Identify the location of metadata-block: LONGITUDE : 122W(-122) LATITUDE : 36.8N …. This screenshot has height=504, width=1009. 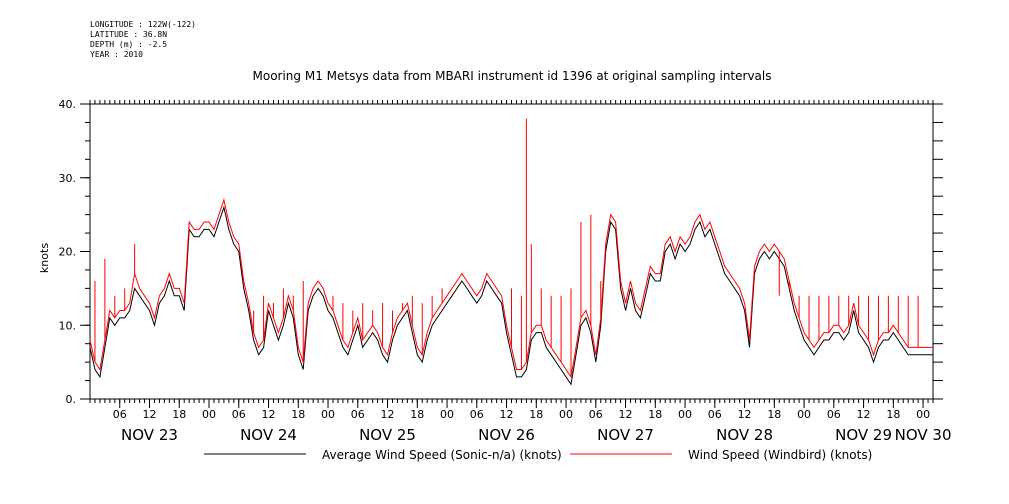
(143, 40).